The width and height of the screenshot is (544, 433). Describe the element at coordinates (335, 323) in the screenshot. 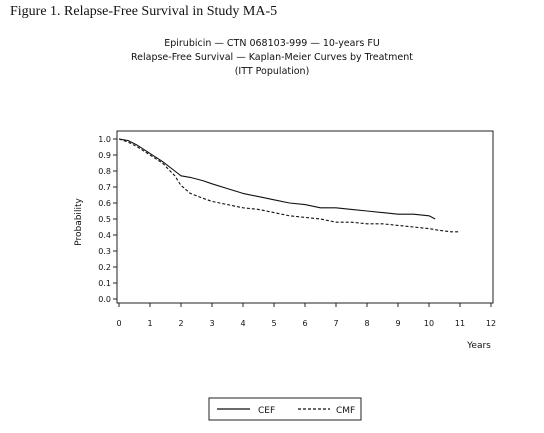

I see `x-tick-label: 7` at that location.